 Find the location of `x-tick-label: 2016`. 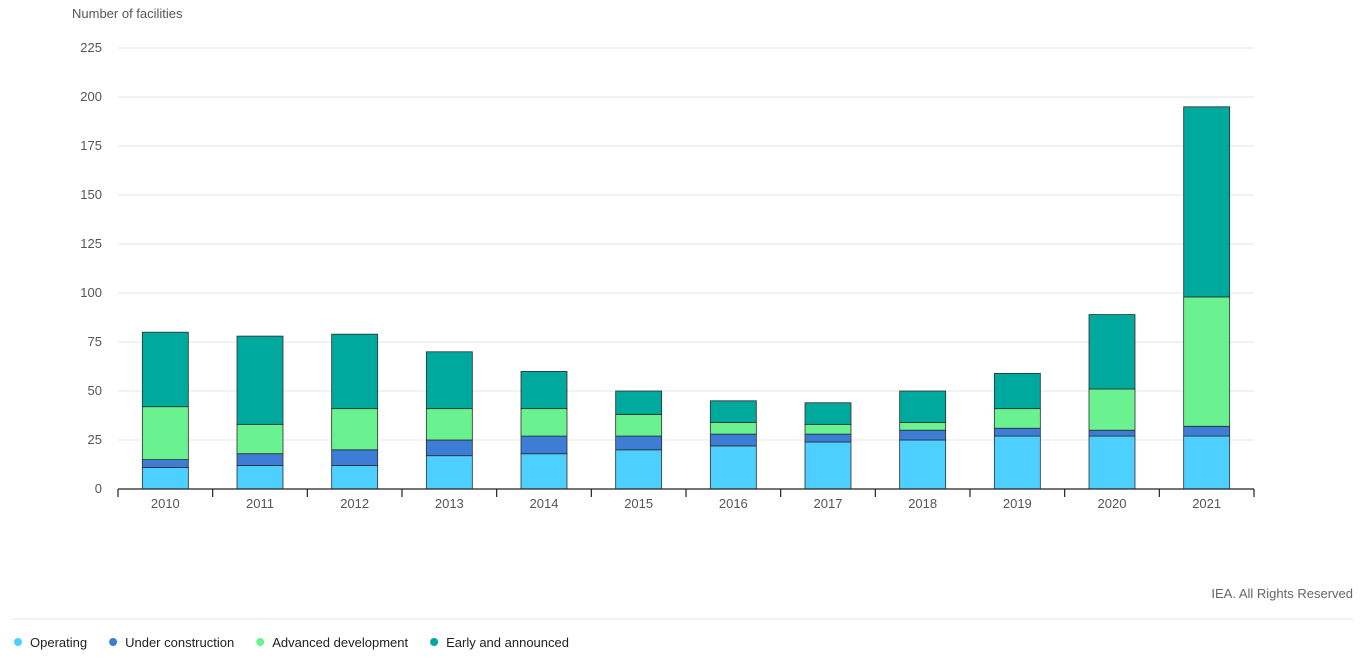

x-tick-label: 2016 is located at coordinates (733, 503).